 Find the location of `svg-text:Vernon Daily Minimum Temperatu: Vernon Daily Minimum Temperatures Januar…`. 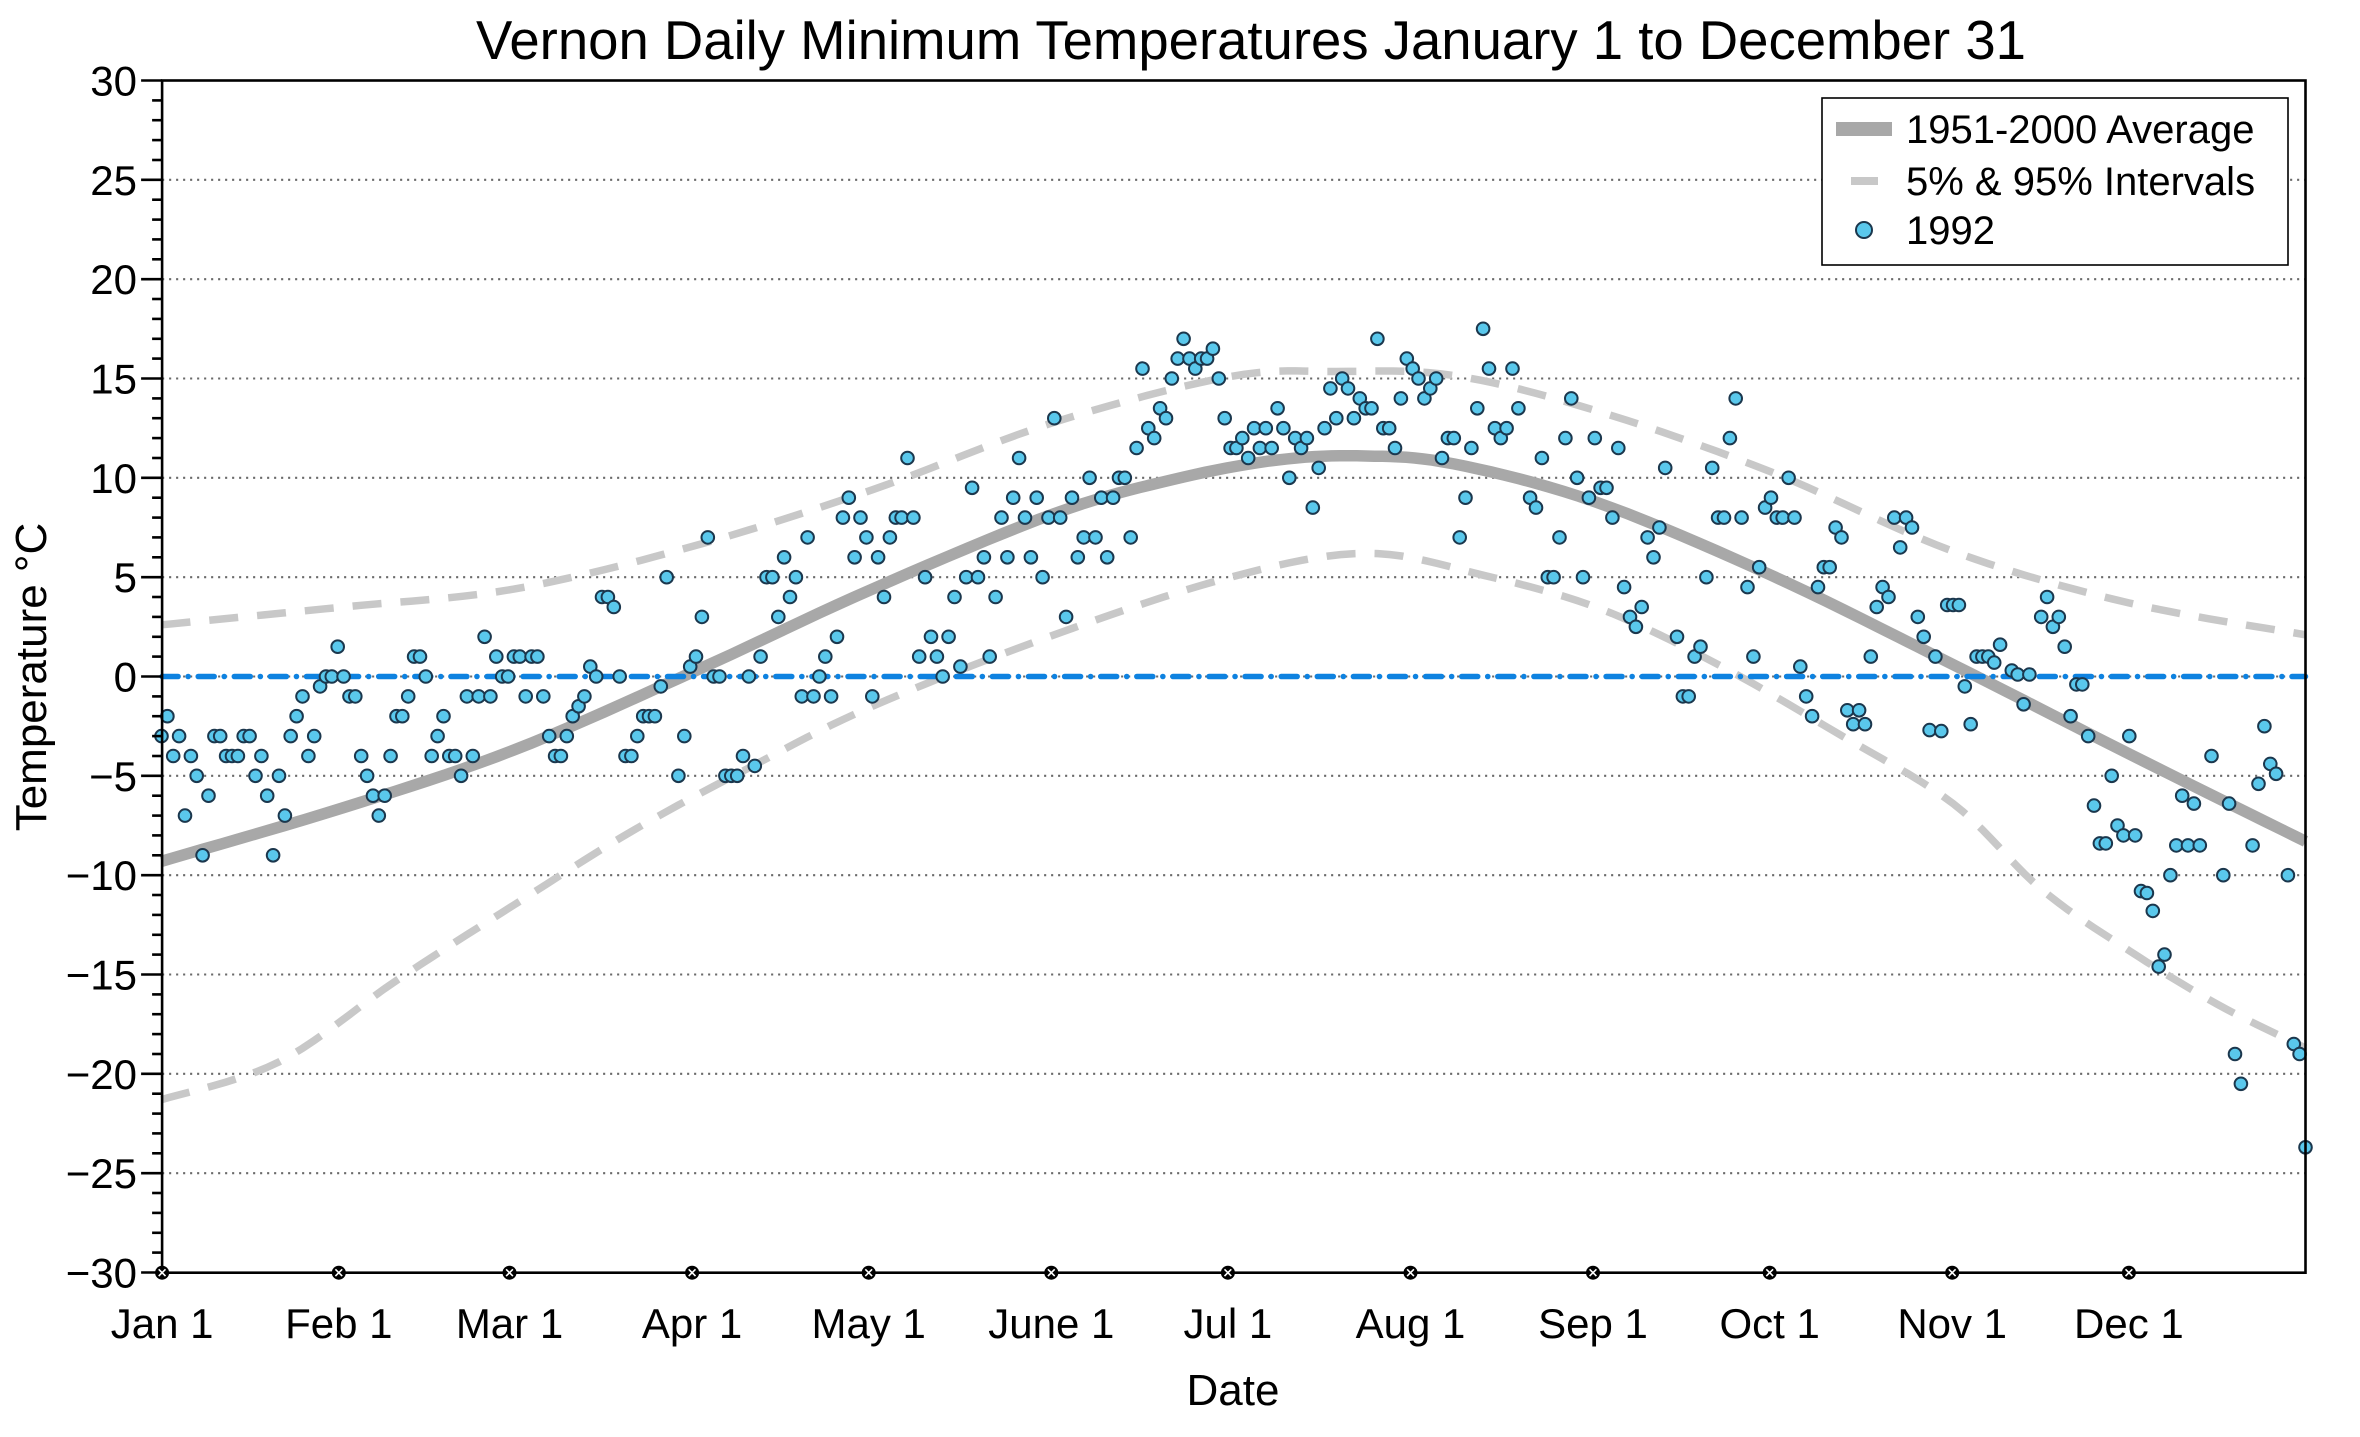

svg-text:Vernon Daily Minimum Temperatu: Vernon Daily Minimum Temperatures Januar… is located at coordinates (1251, 40).